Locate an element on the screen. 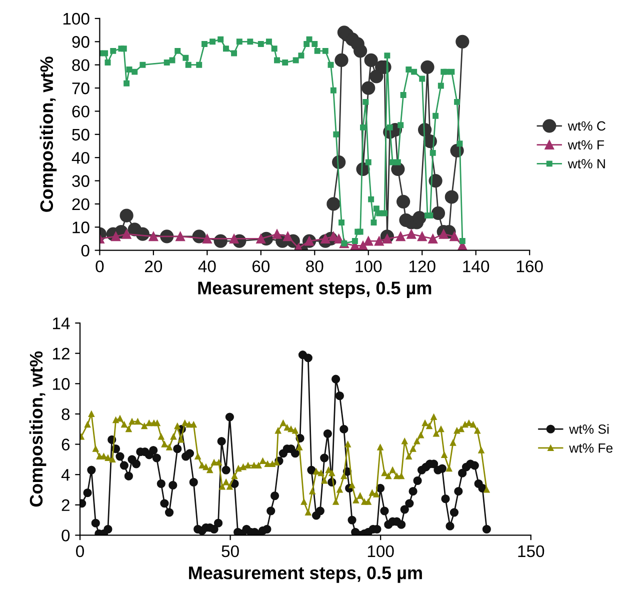  x-tick-label: 20 is located at coordinates (153, 266).